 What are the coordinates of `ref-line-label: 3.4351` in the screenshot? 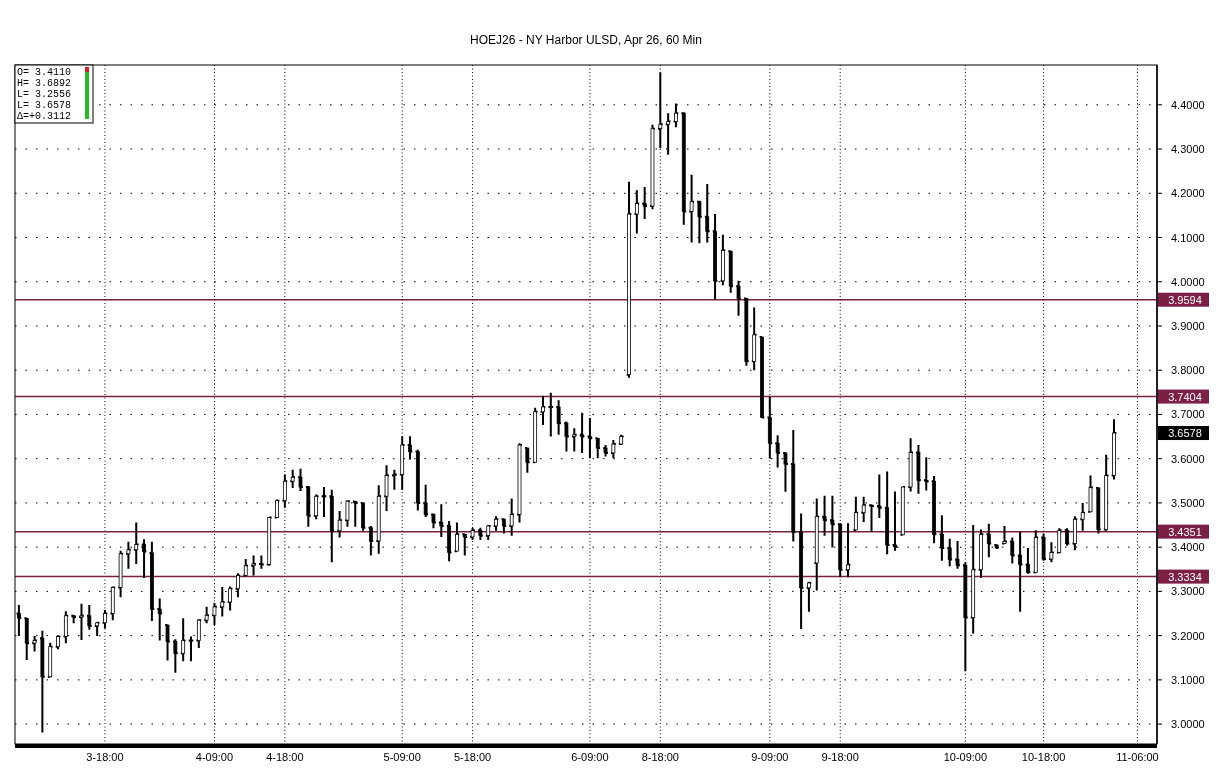 It's located at (1185, 531).